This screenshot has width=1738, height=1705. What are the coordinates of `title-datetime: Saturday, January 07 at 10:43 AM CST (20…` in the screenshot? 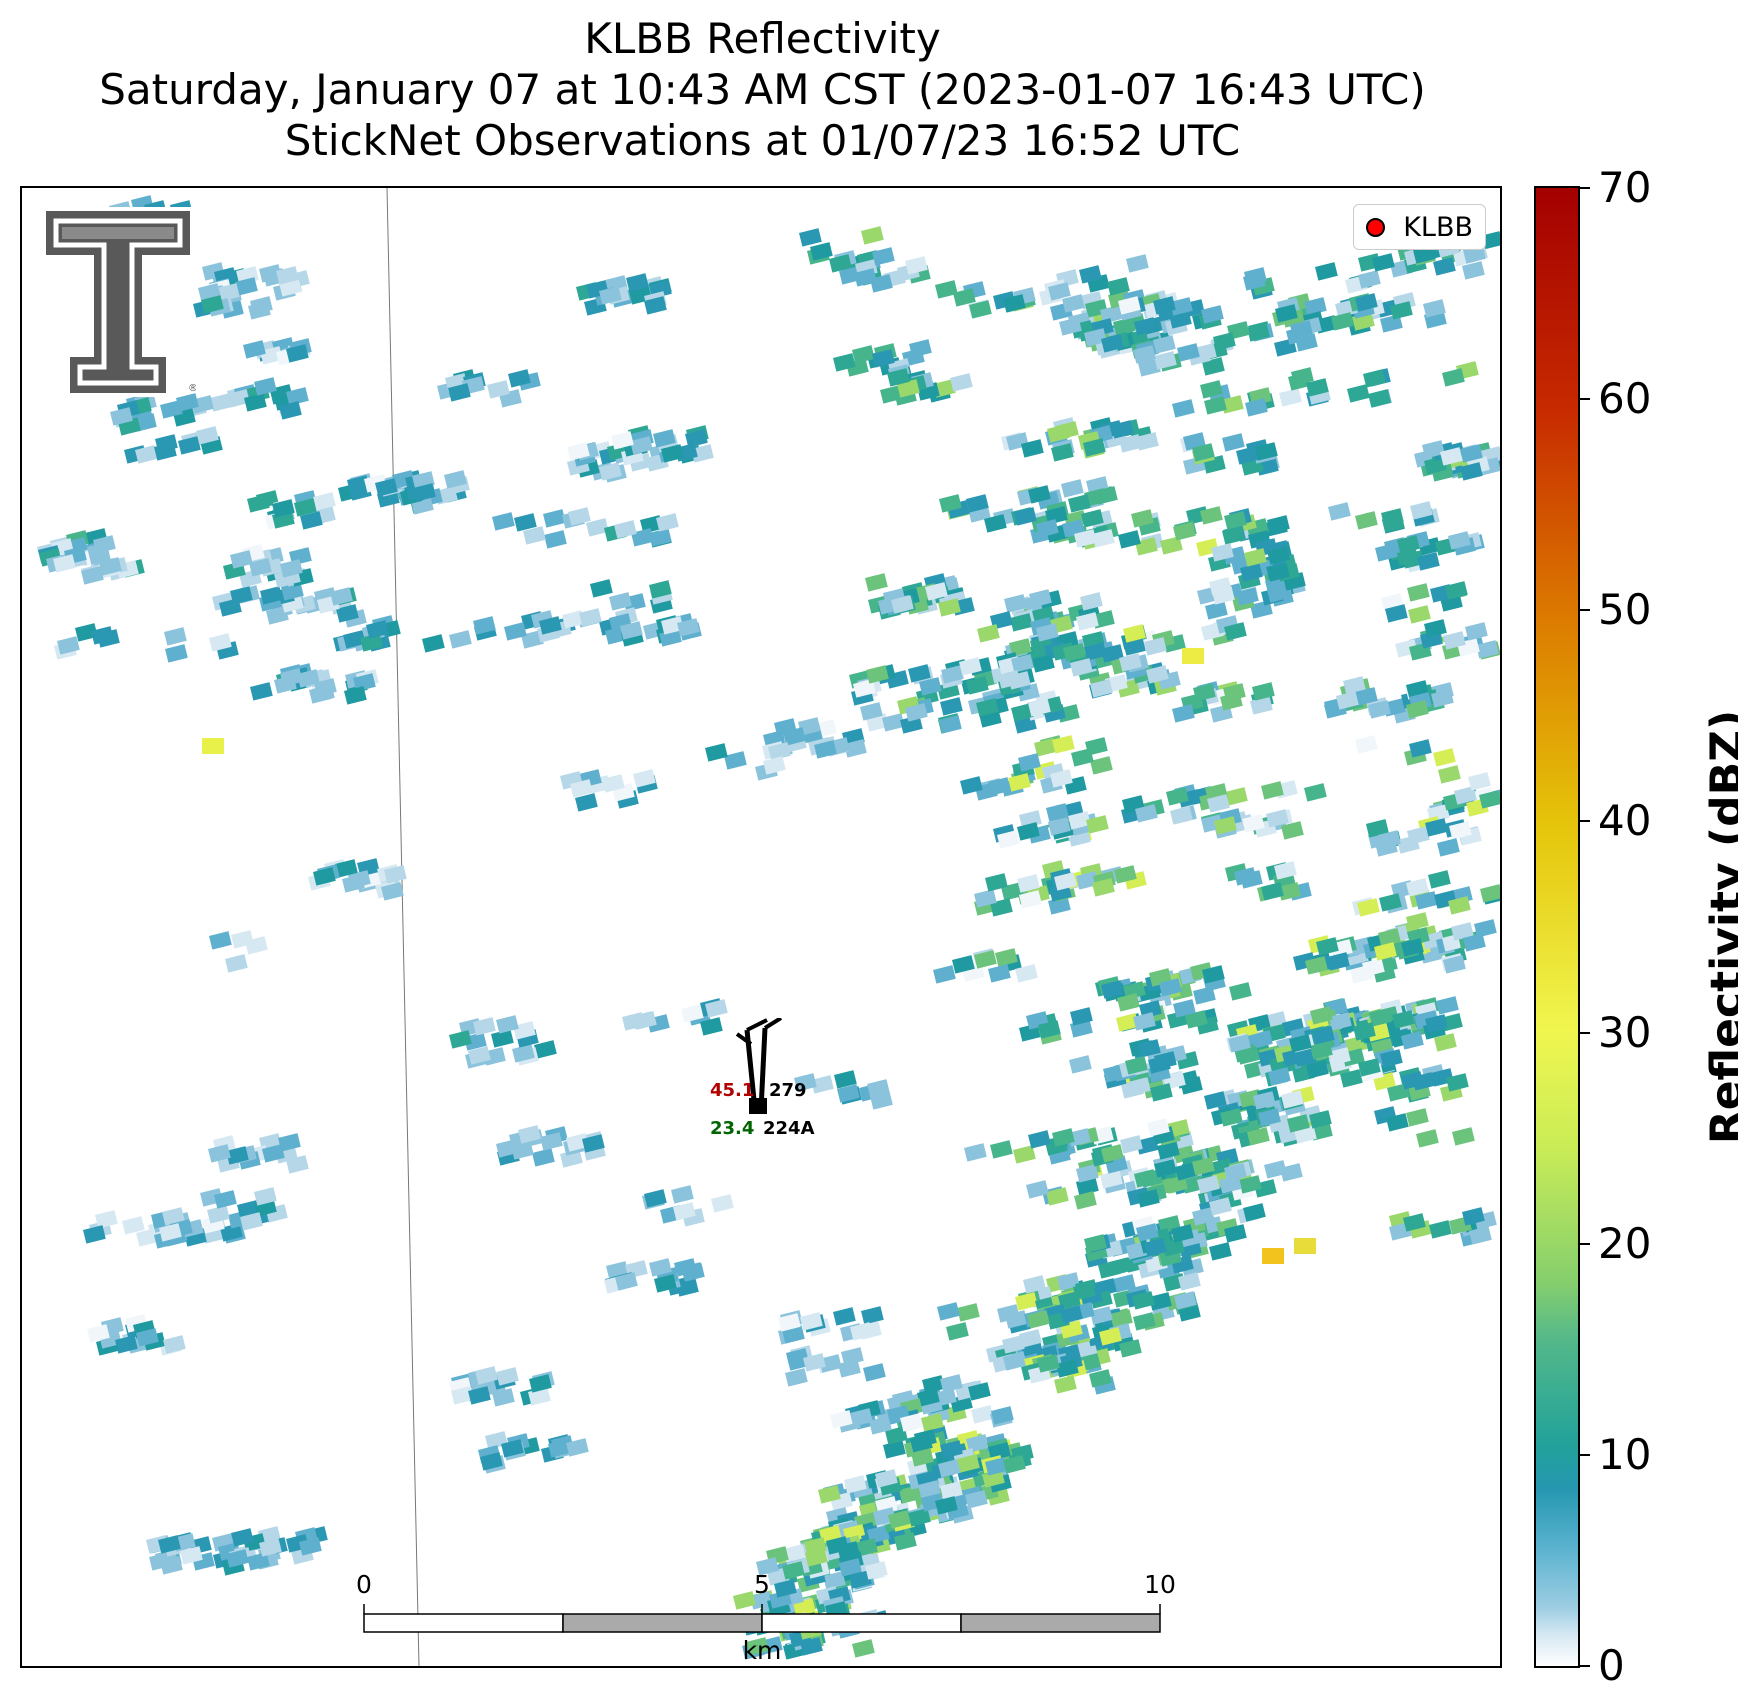 It's located at (762, 89).